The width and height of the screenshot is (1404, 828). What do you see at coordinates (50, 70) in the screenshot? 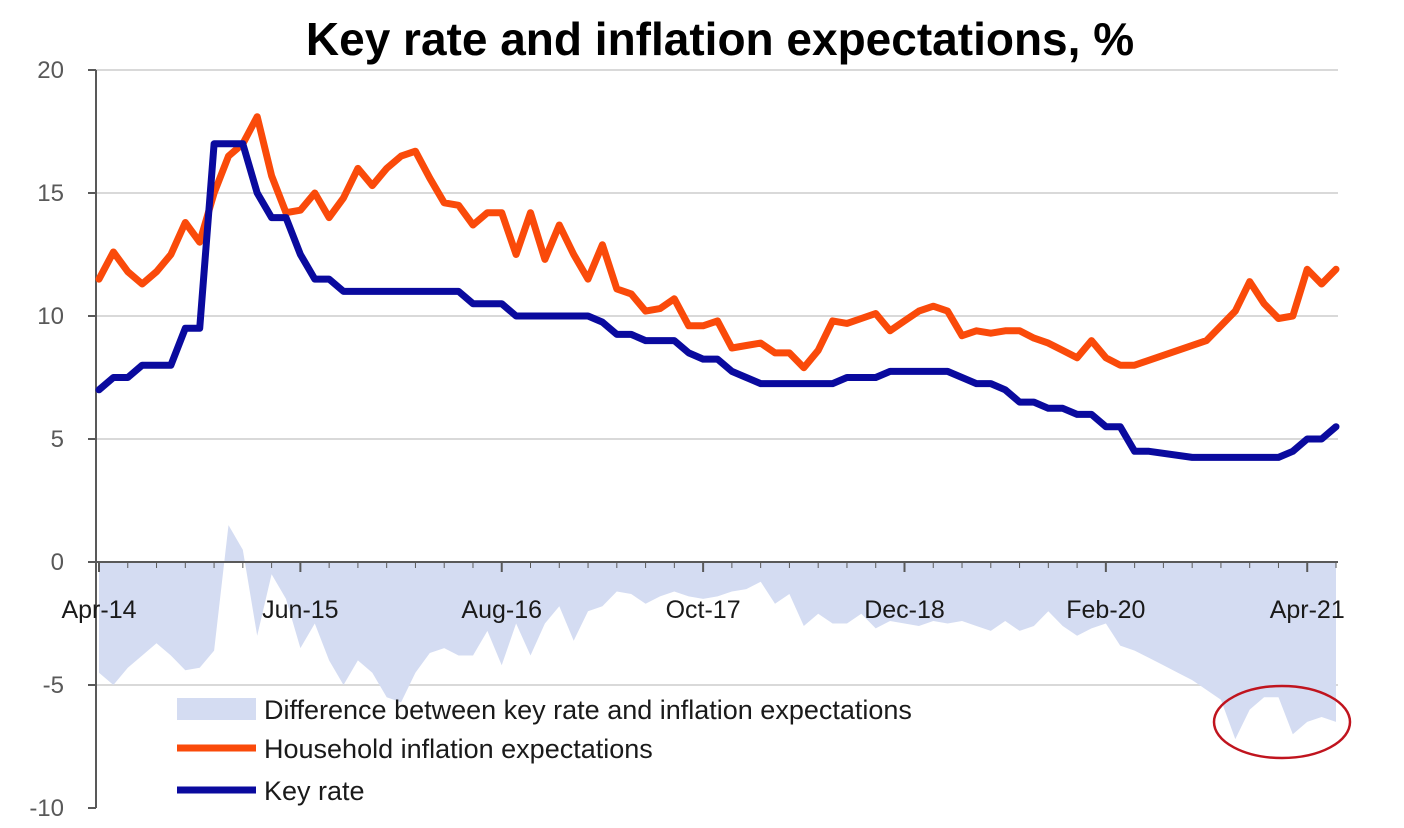
I see `y-tick-label: 20` at bounding box center [50, 70].